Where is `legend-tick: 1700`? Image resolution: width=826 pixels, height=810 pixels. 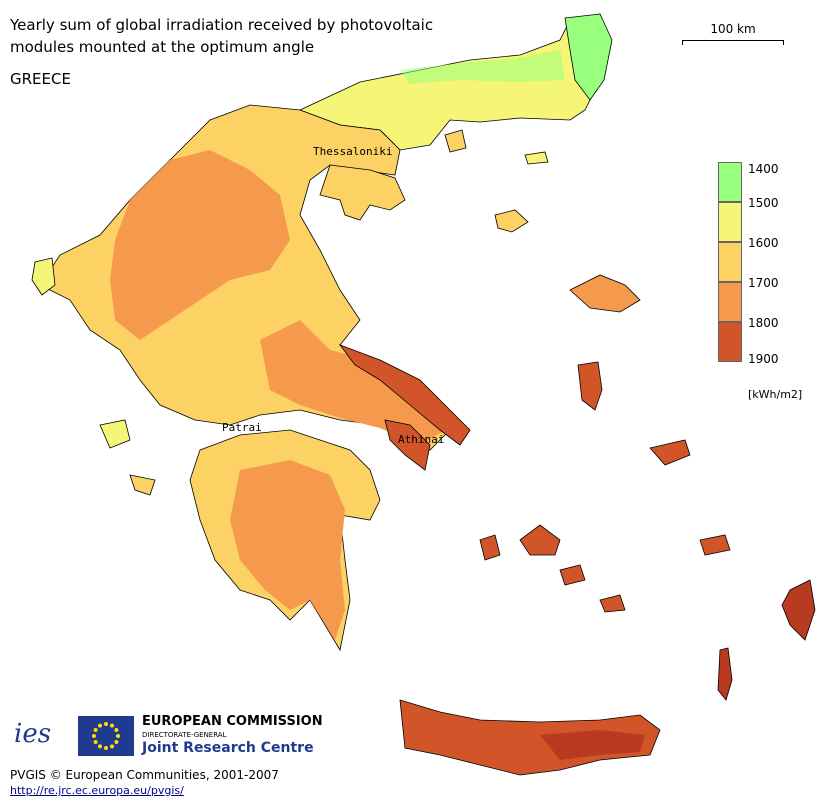 legend-tick: 1700 is located at coordinates (763, 283).